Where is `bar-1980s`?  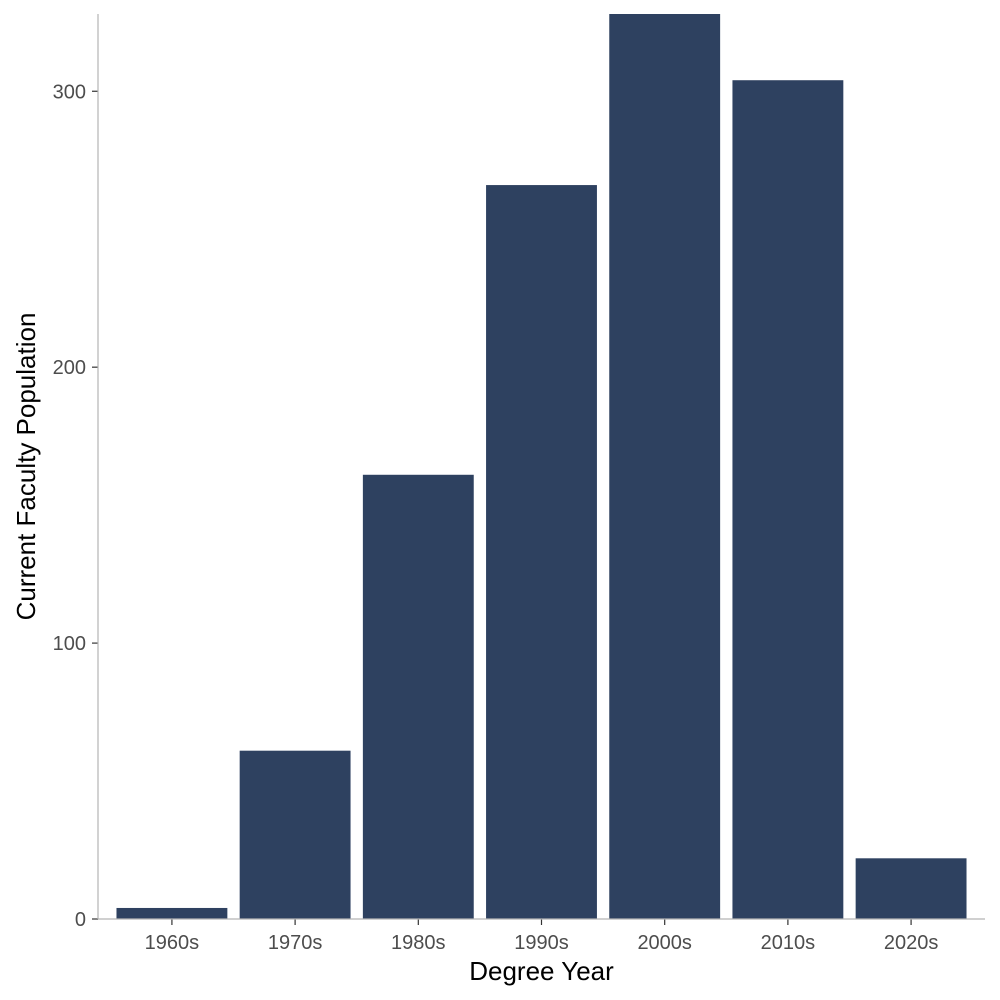 bar-1980s is located at coordinates (418, 696).